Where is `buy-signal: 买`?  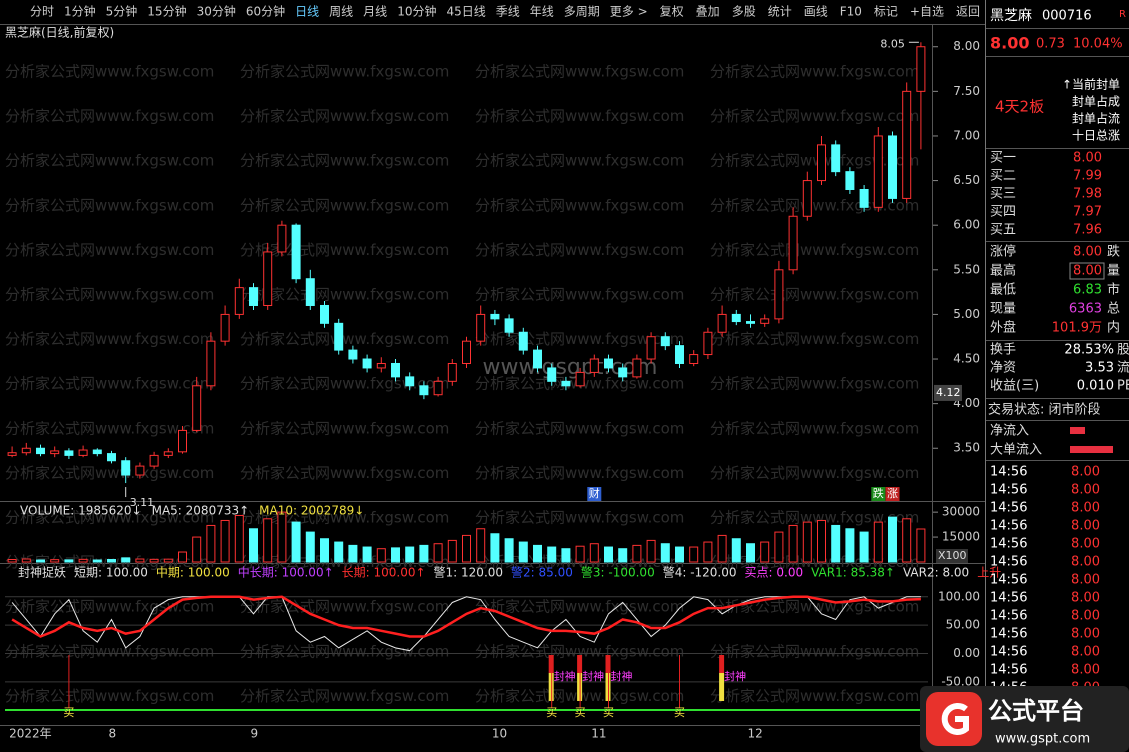 buy-signal: 买 is located at coordinates (679, 712).